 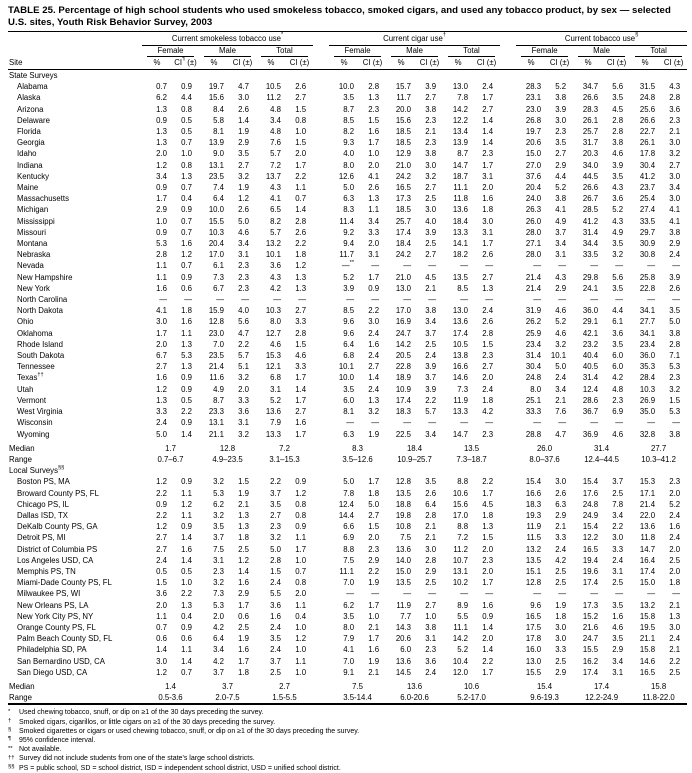 I want to click on value-cell: 14.7, so click(x=460, y=434).